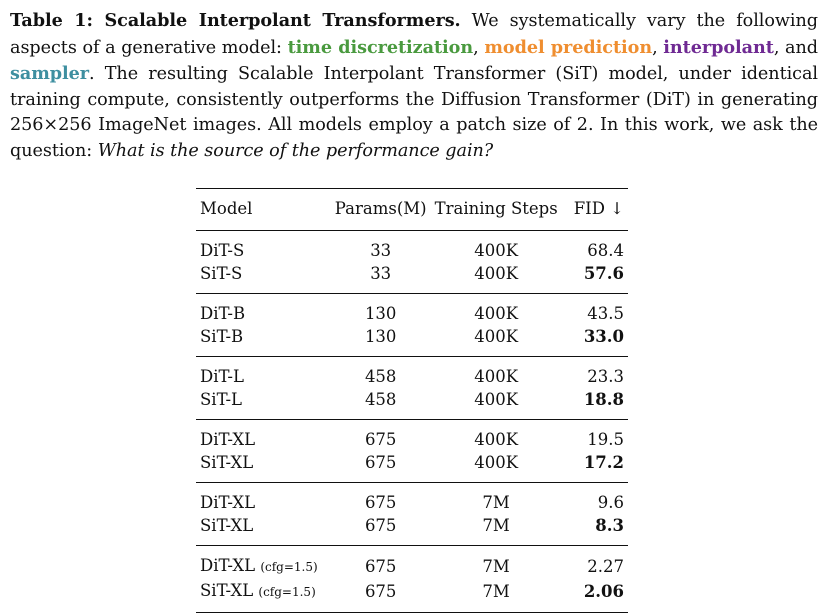  What do you see at coordinates (594, 498) in the screenshot?
I see `cell-fid: 9.6` at bounding box center [594, 498].